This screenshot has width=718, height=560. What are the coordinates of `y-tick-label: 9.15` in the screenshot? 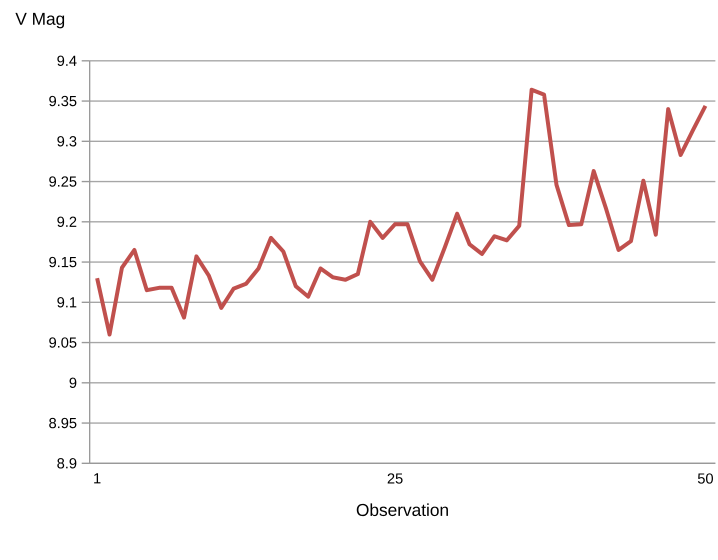 It's located at (62, 262).